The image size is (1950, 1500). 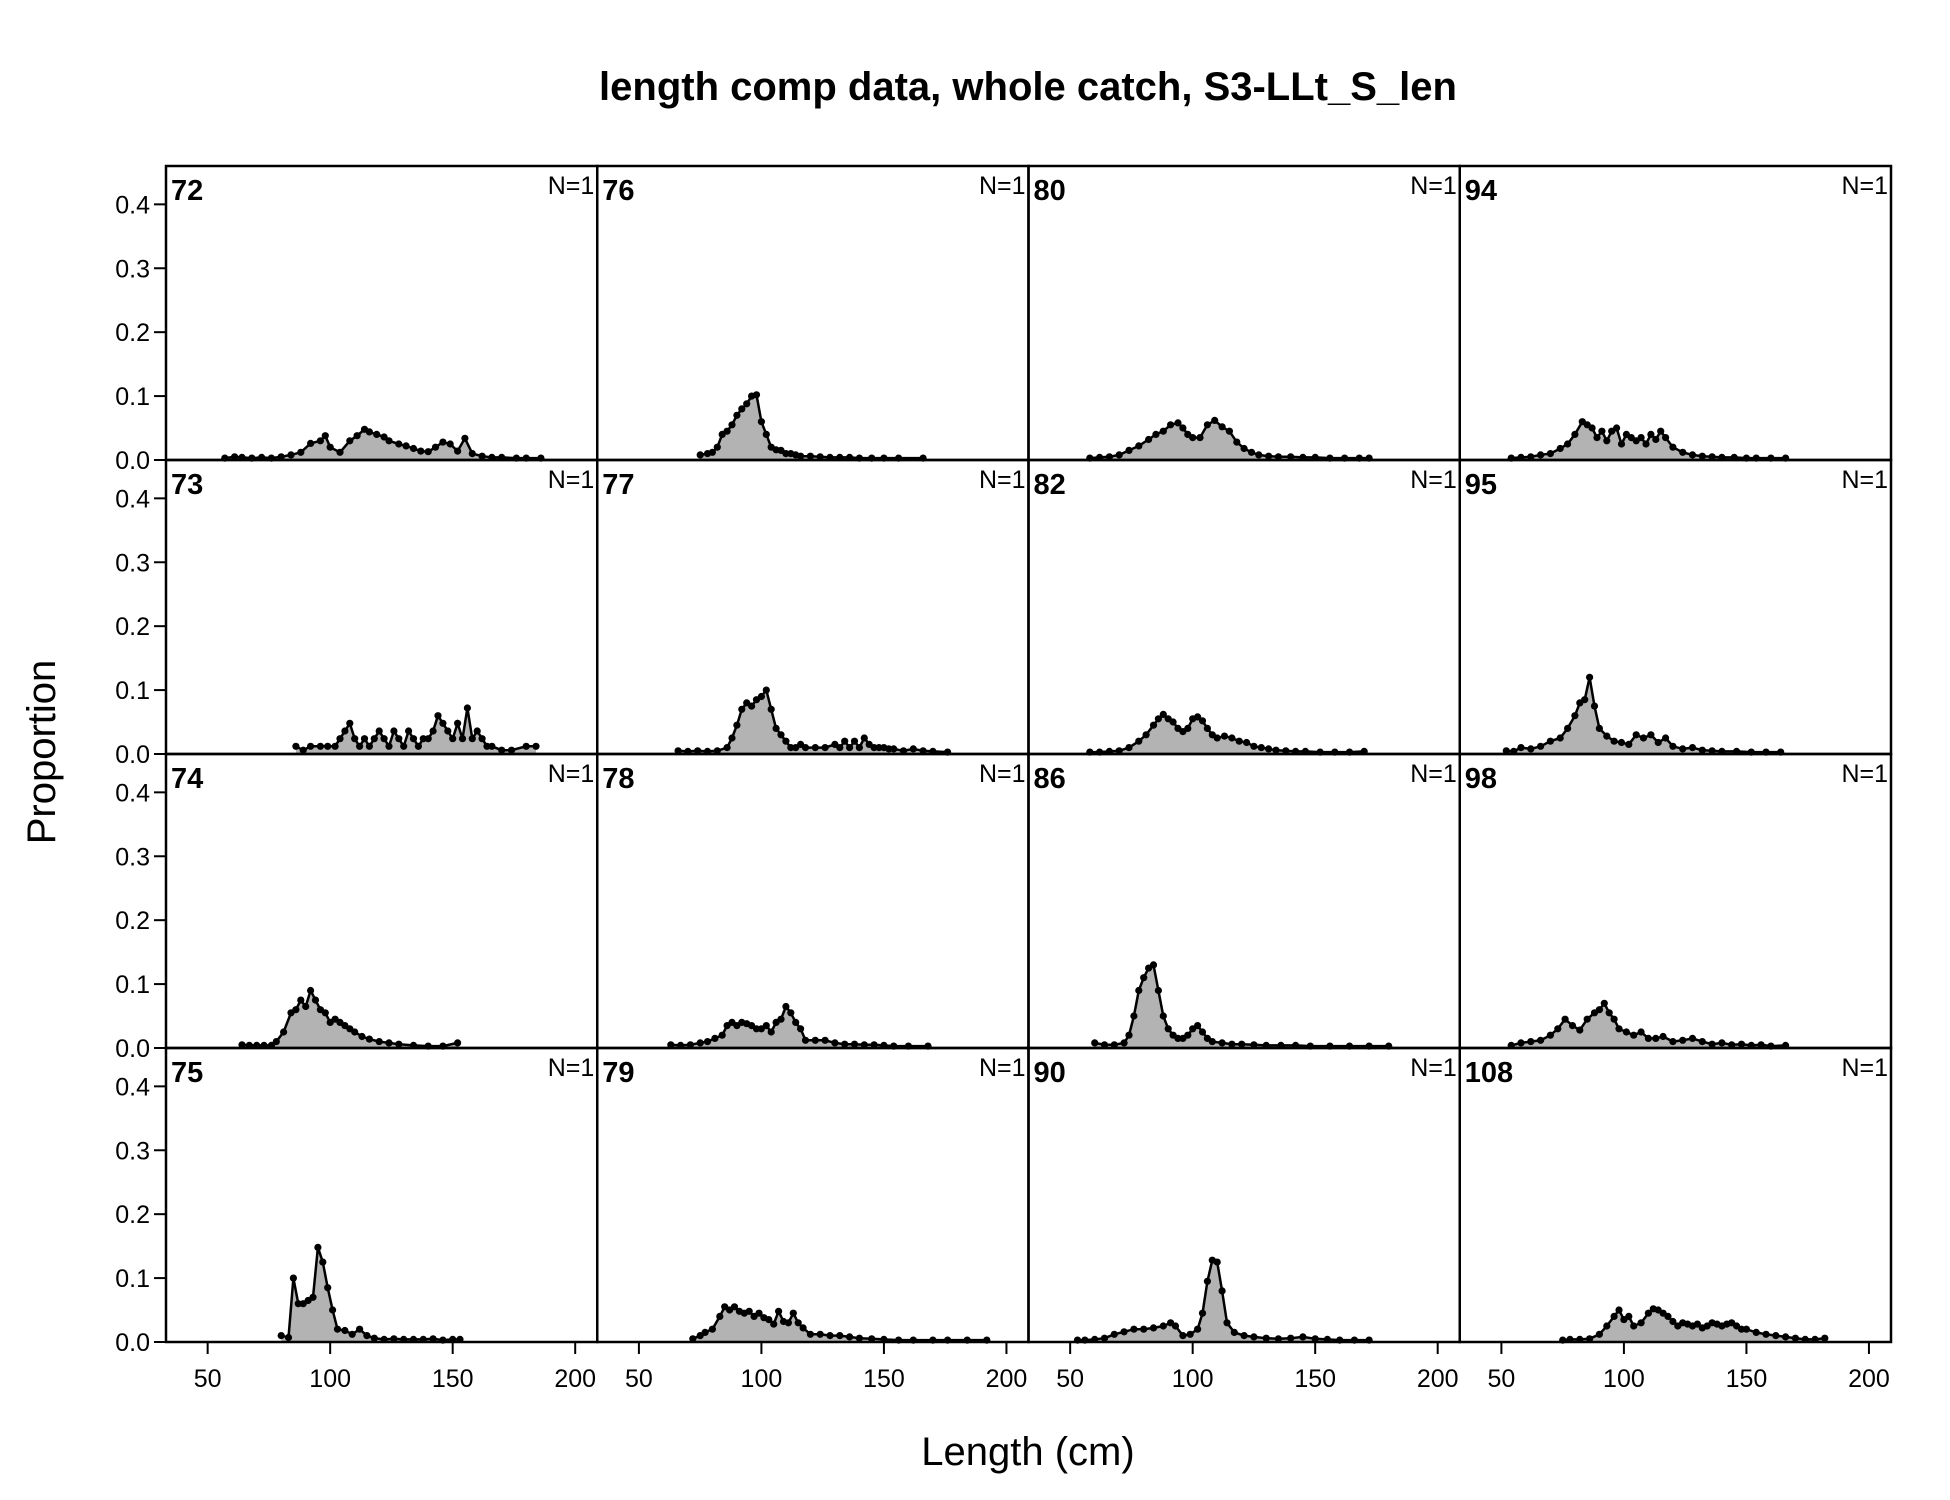 What do you see at coordinates (575, 1379) in the screenshot?
I see `x-tick-label: 200` at bounding box center [575, 1379].